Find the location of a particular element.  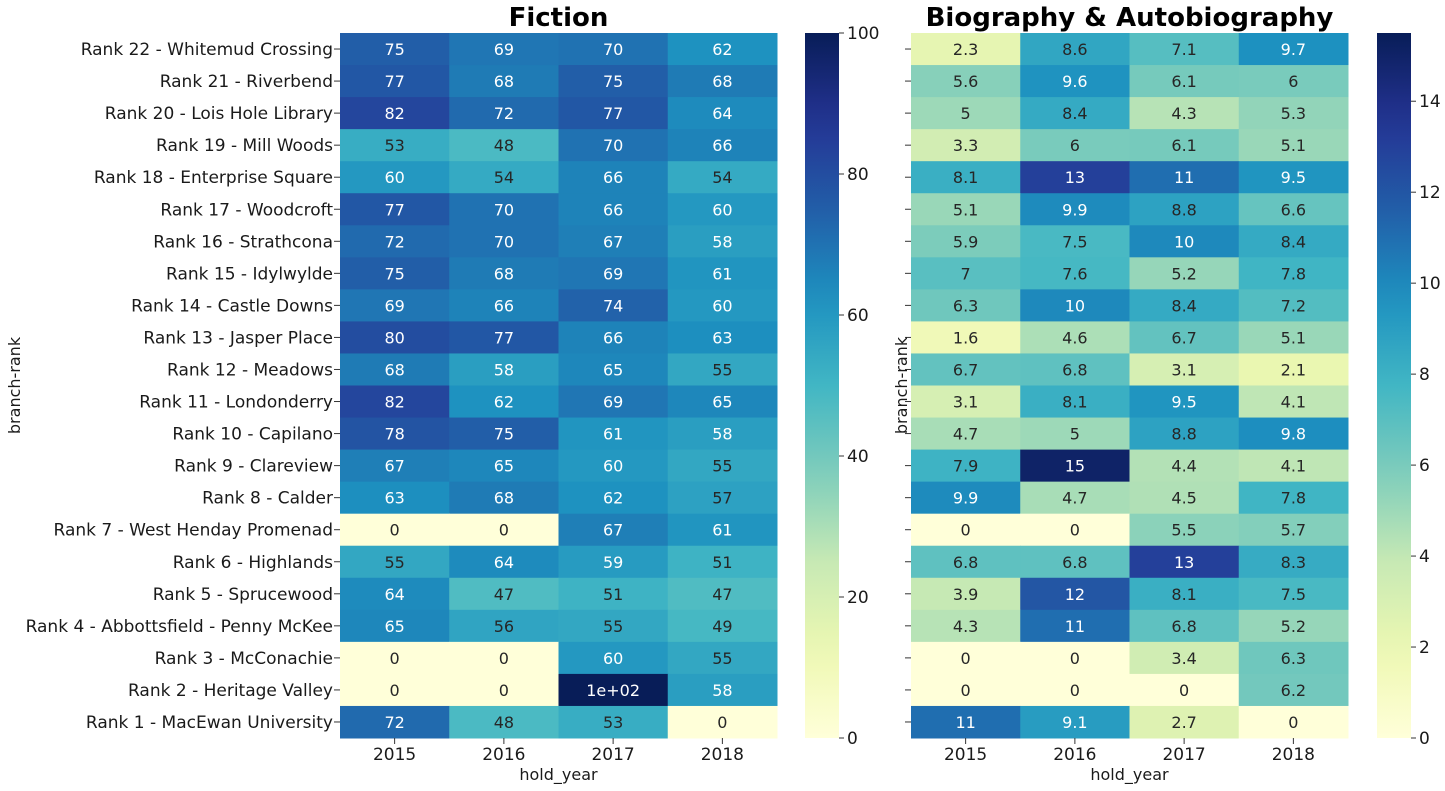

x-tick-label: 2018 is located at coordinates (1293, 755).